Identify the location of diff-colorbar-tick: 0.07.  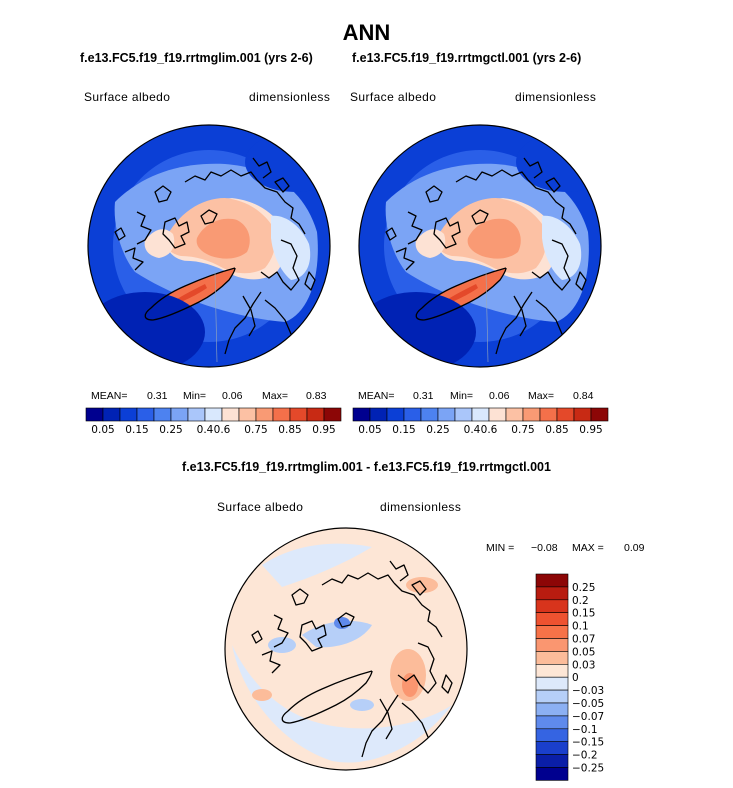
(583, 640).